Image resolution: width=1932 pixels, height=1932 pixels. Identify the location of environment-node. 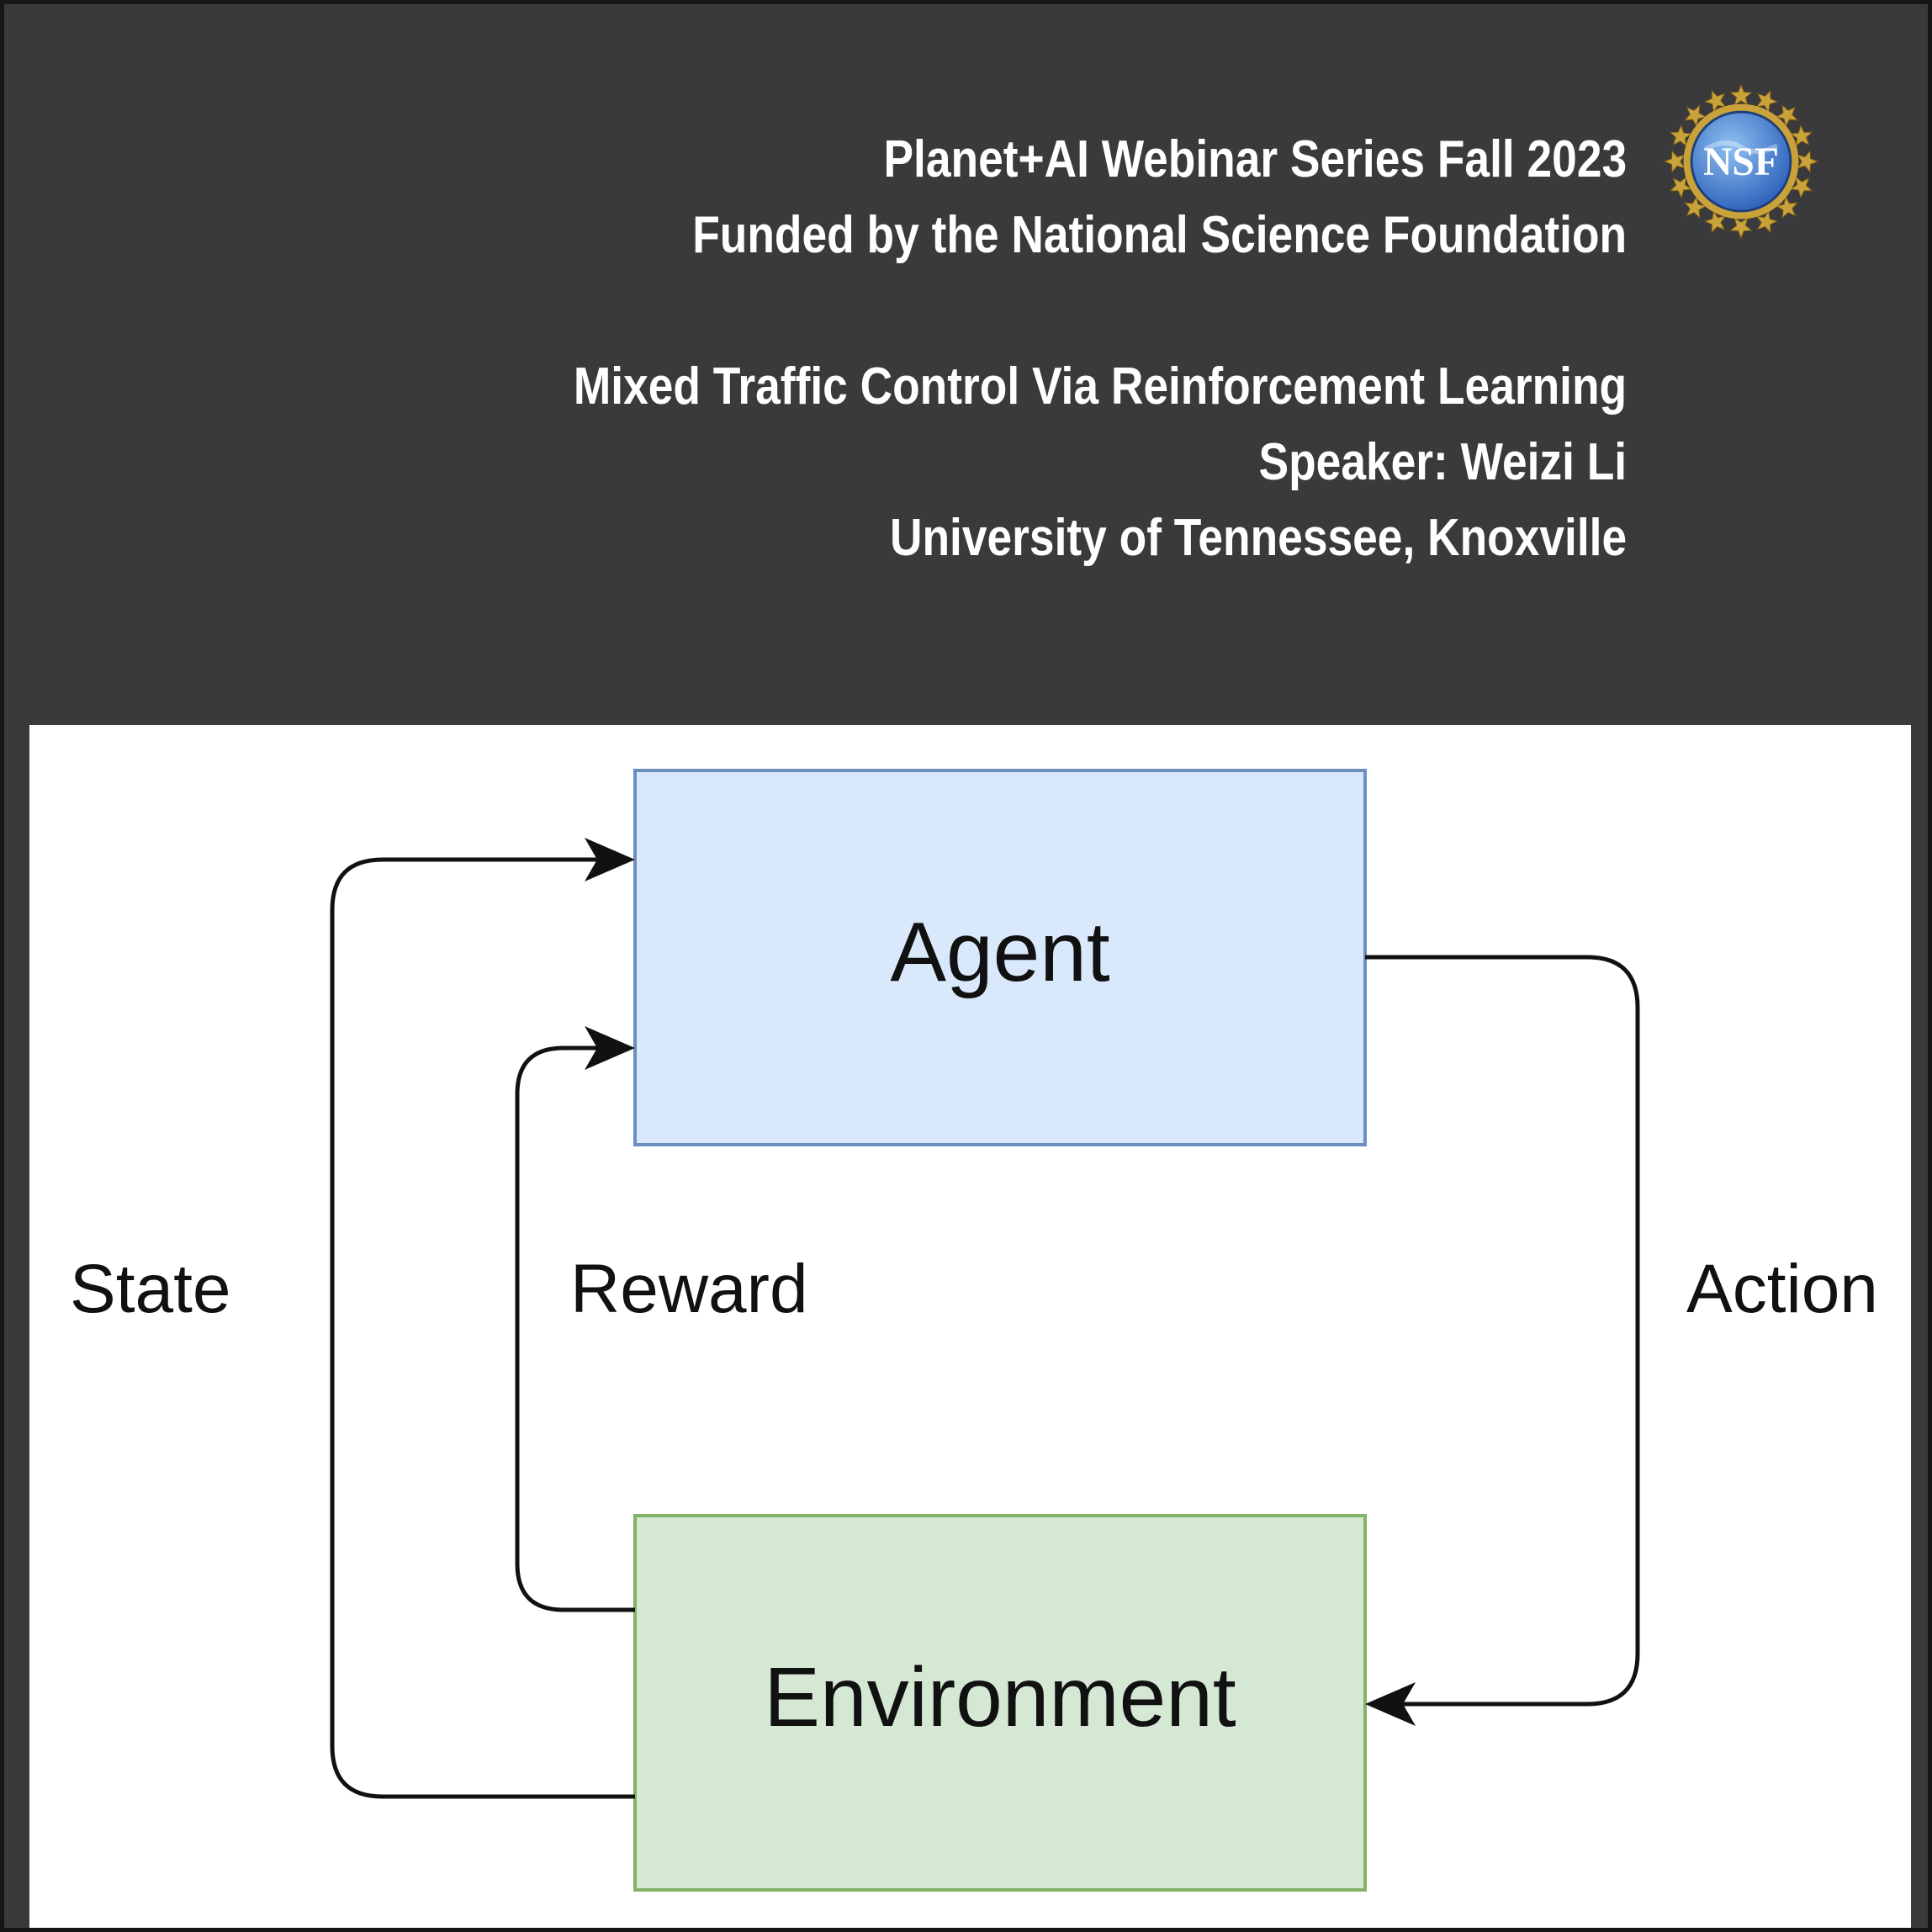
(1000, 1703).